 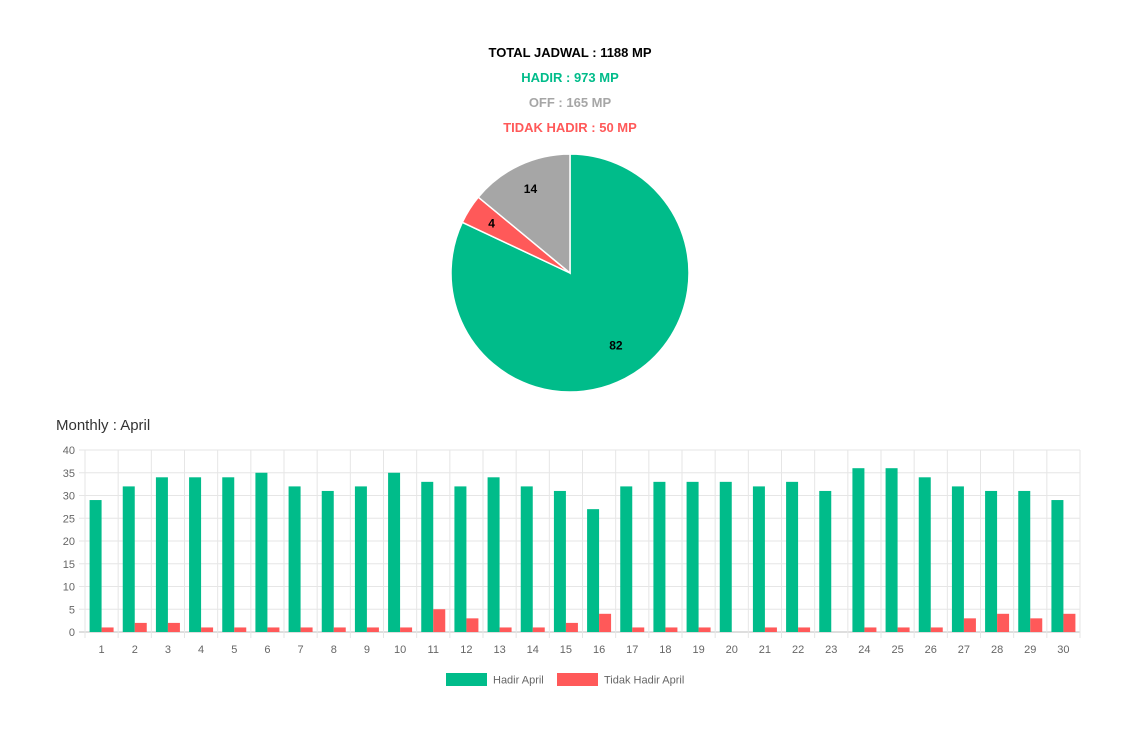 What do you see at coordinates (570, 52) in the screenshot?
I see `total-schedule-label: TOTAL JADWAL : 1188 MP` at bounding box center [570, 52].